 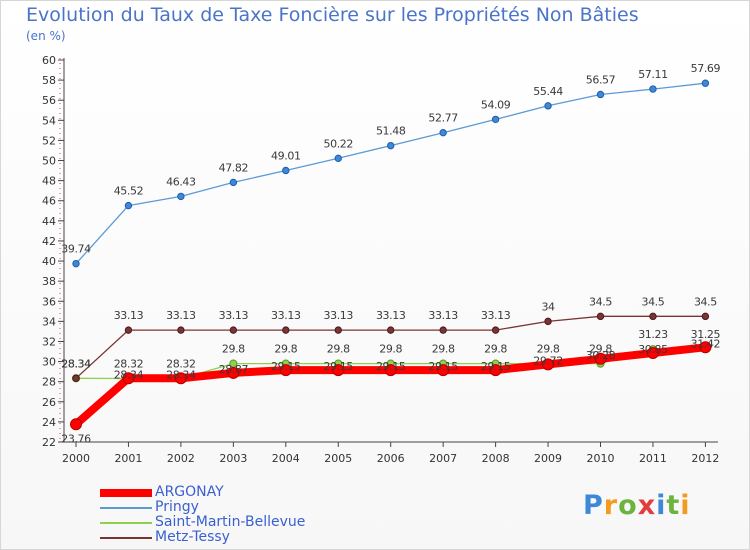 What do you see at coordinates (653, 74) in the screenshot?
I see `data-label: 57.11` at bounding box center [653, 74].